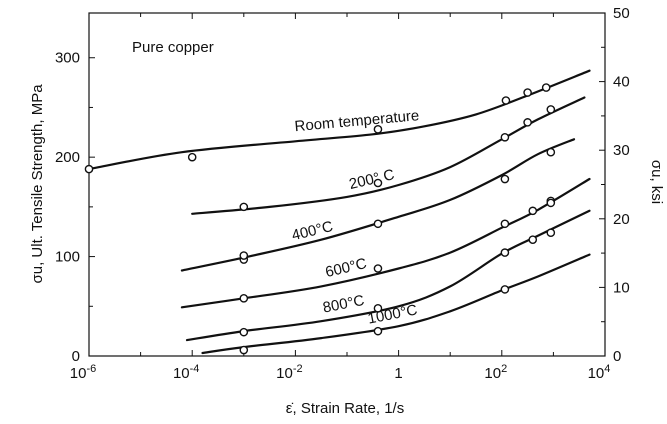  What do you see at coordinates (495, 372) in the screenshot?
I see `x-tick-label: 10²` at bounding box center [495, 372].